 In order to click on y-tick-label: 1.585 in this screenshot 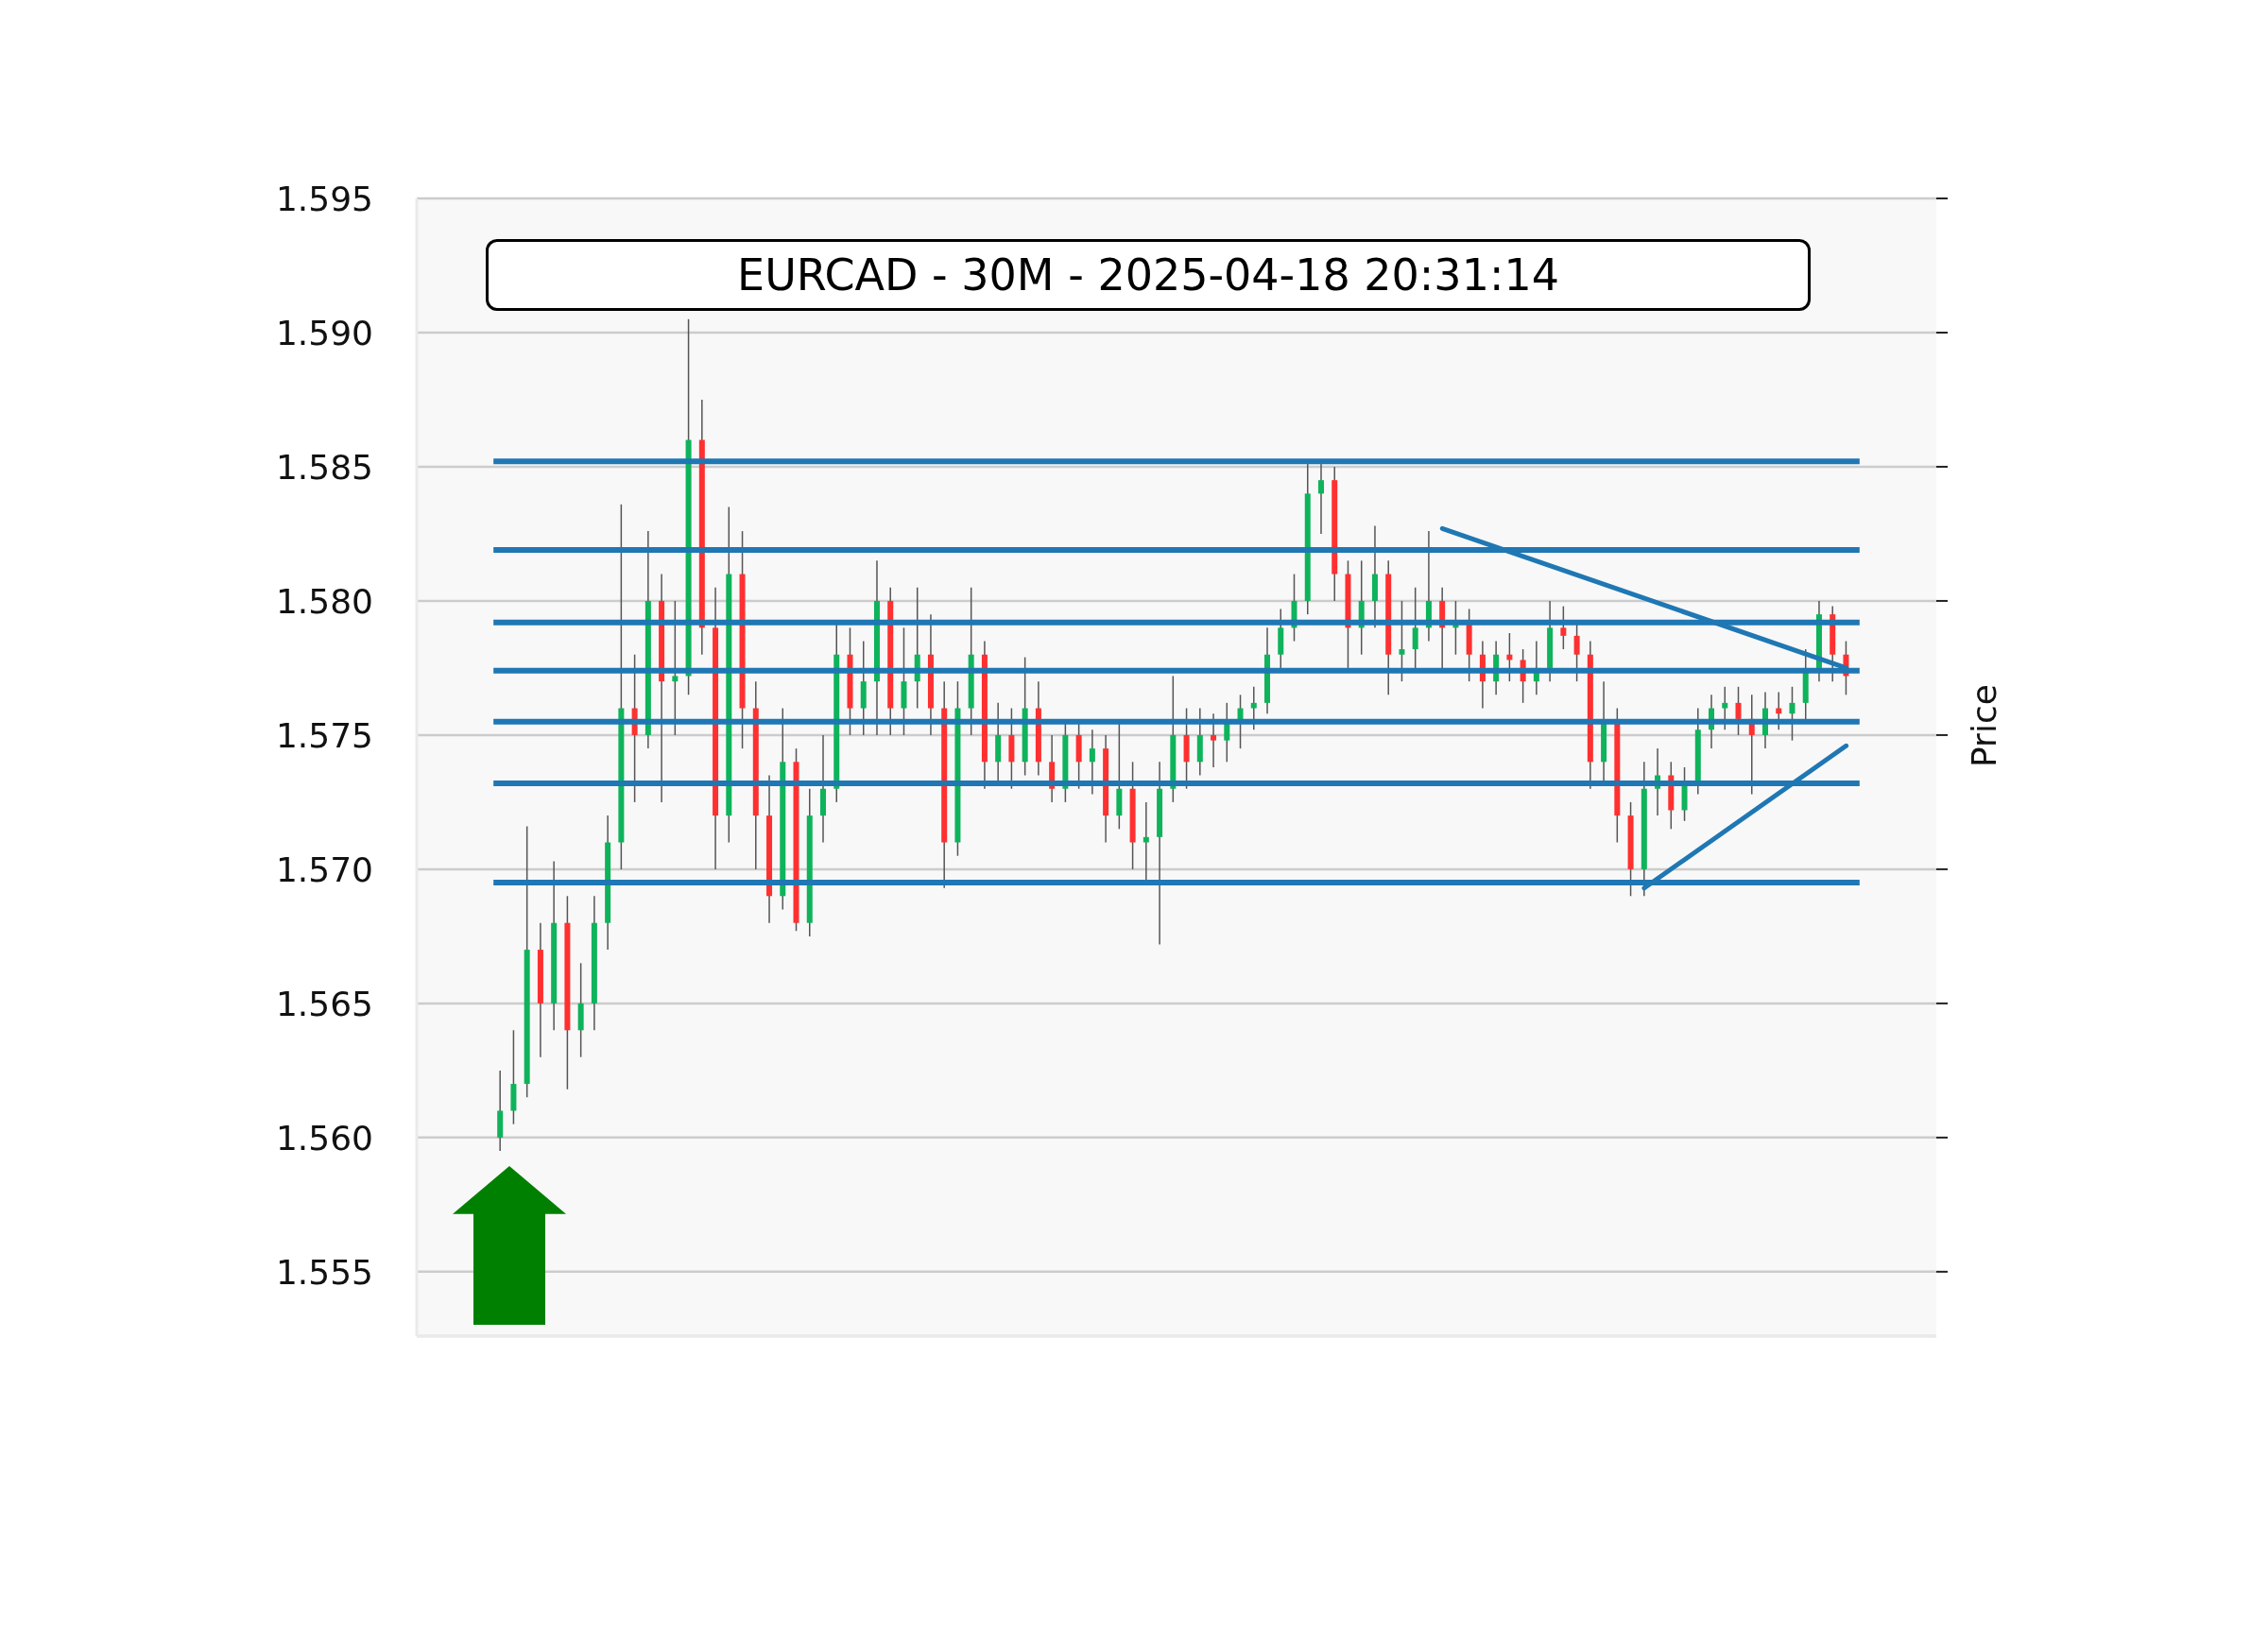, I will do `click(324, 467)`.